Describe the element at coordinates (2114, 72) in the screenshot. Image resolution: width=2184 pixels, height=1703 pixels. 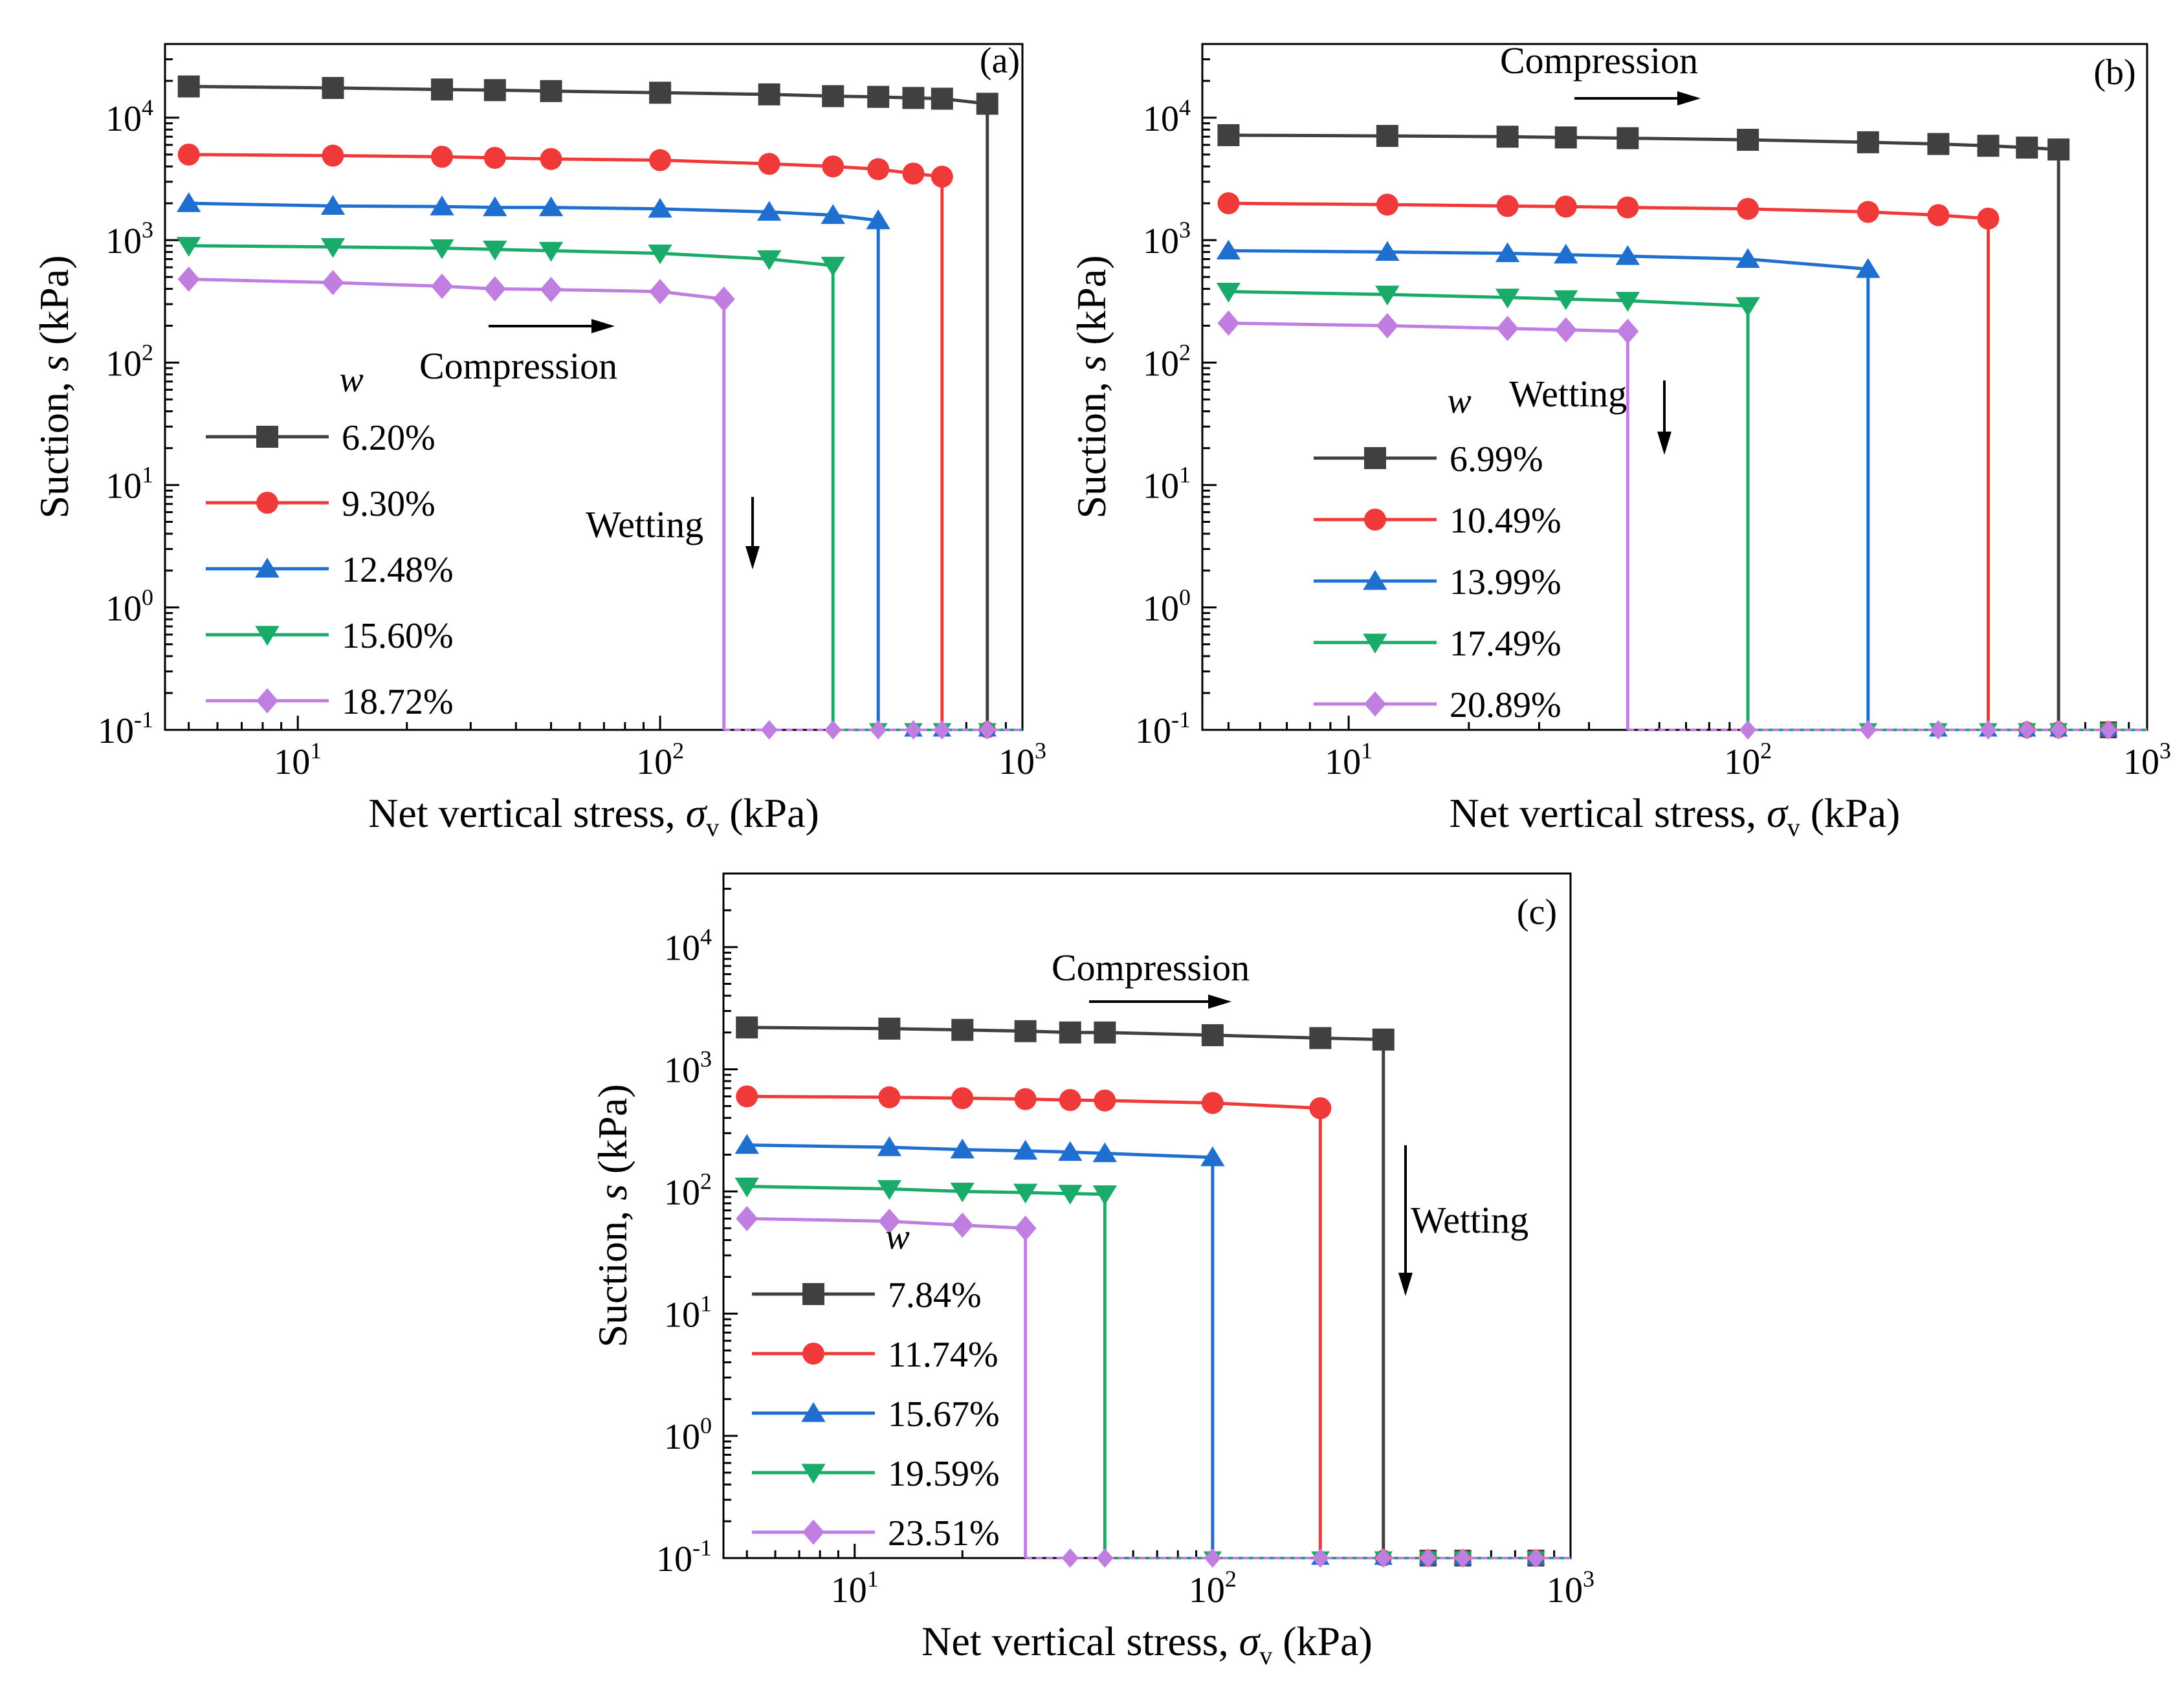
I see `panel-tag: (b)` at that location.